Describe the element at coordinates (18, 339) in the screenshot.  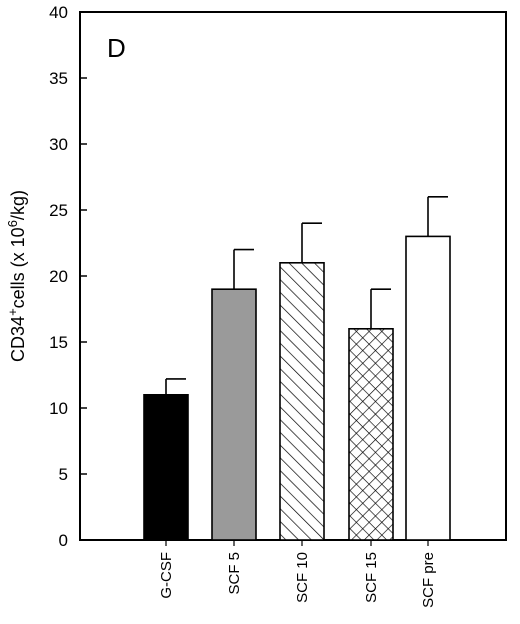
I see `y-axis-title-main: CD34` at that location.